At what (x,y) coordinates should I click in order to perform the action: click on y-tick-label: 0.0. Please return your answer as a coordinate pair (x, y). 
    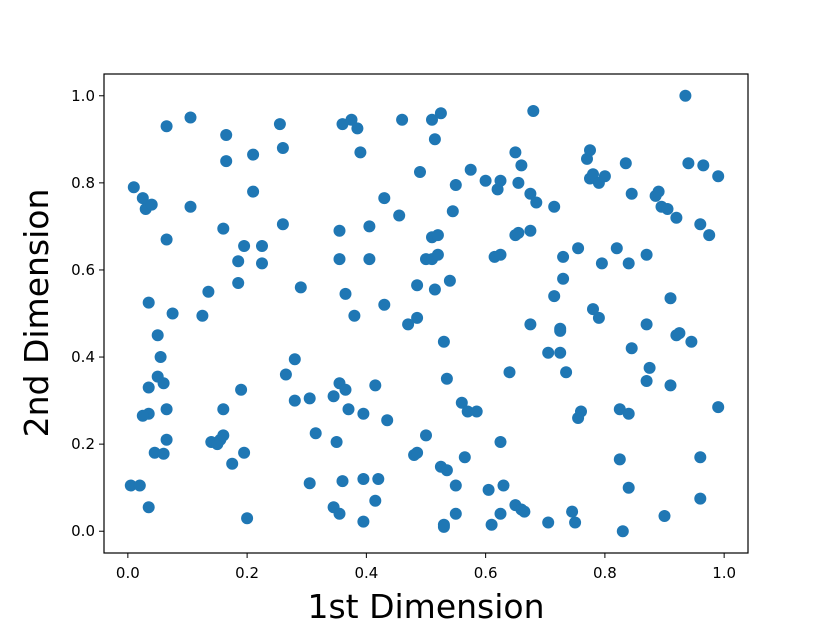
    Looking at the image, I should click on (83, 531).